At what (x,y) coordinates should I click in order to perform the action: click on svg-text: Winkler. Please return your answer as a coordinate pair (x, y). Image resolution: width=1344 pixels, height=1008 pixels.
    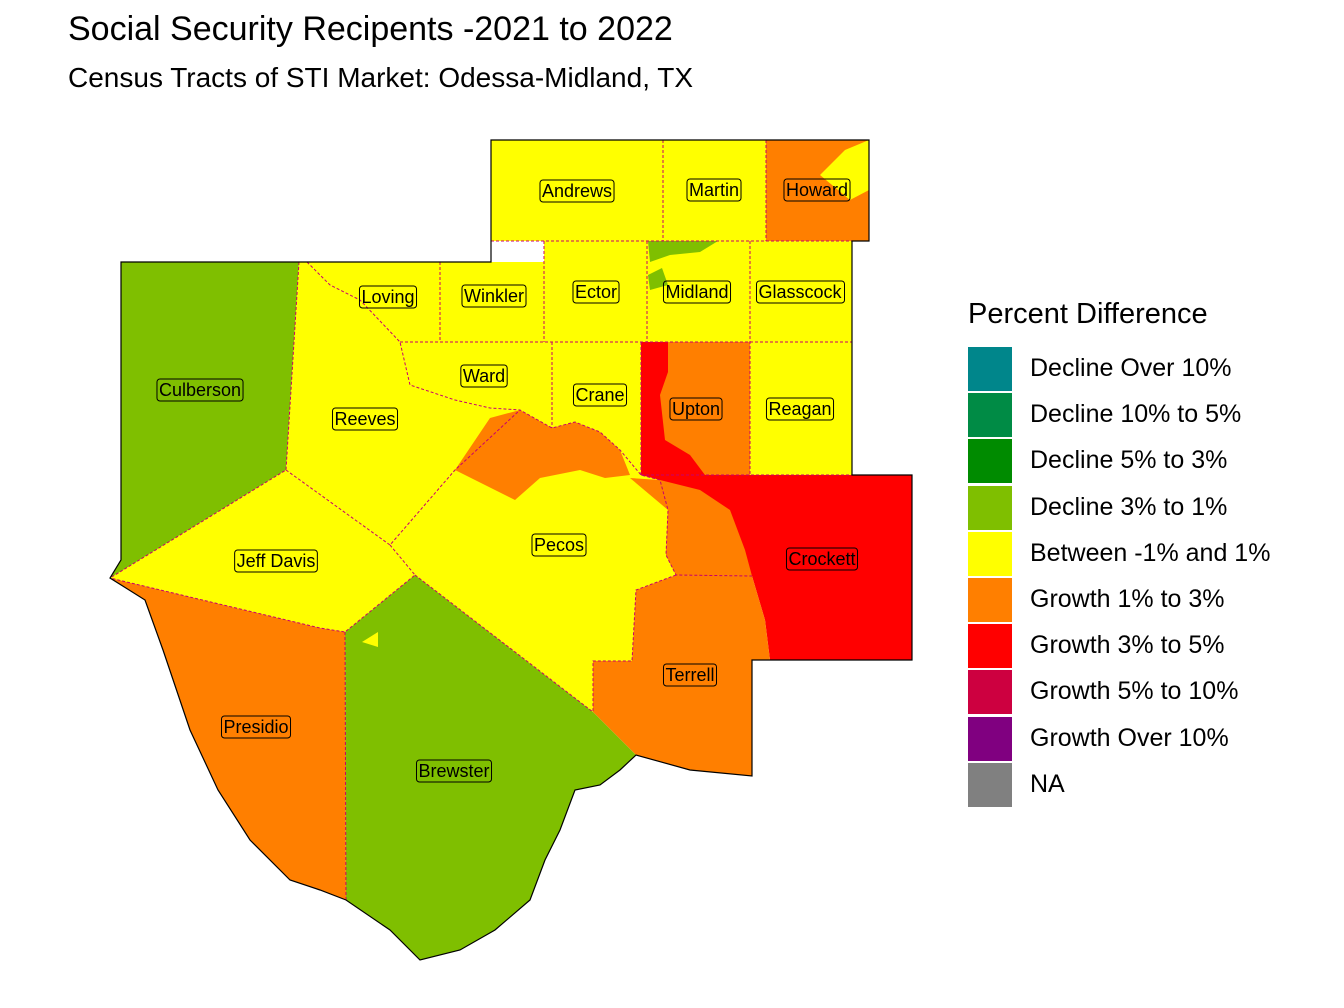
    Looking at the image, I should click on (494, 296).